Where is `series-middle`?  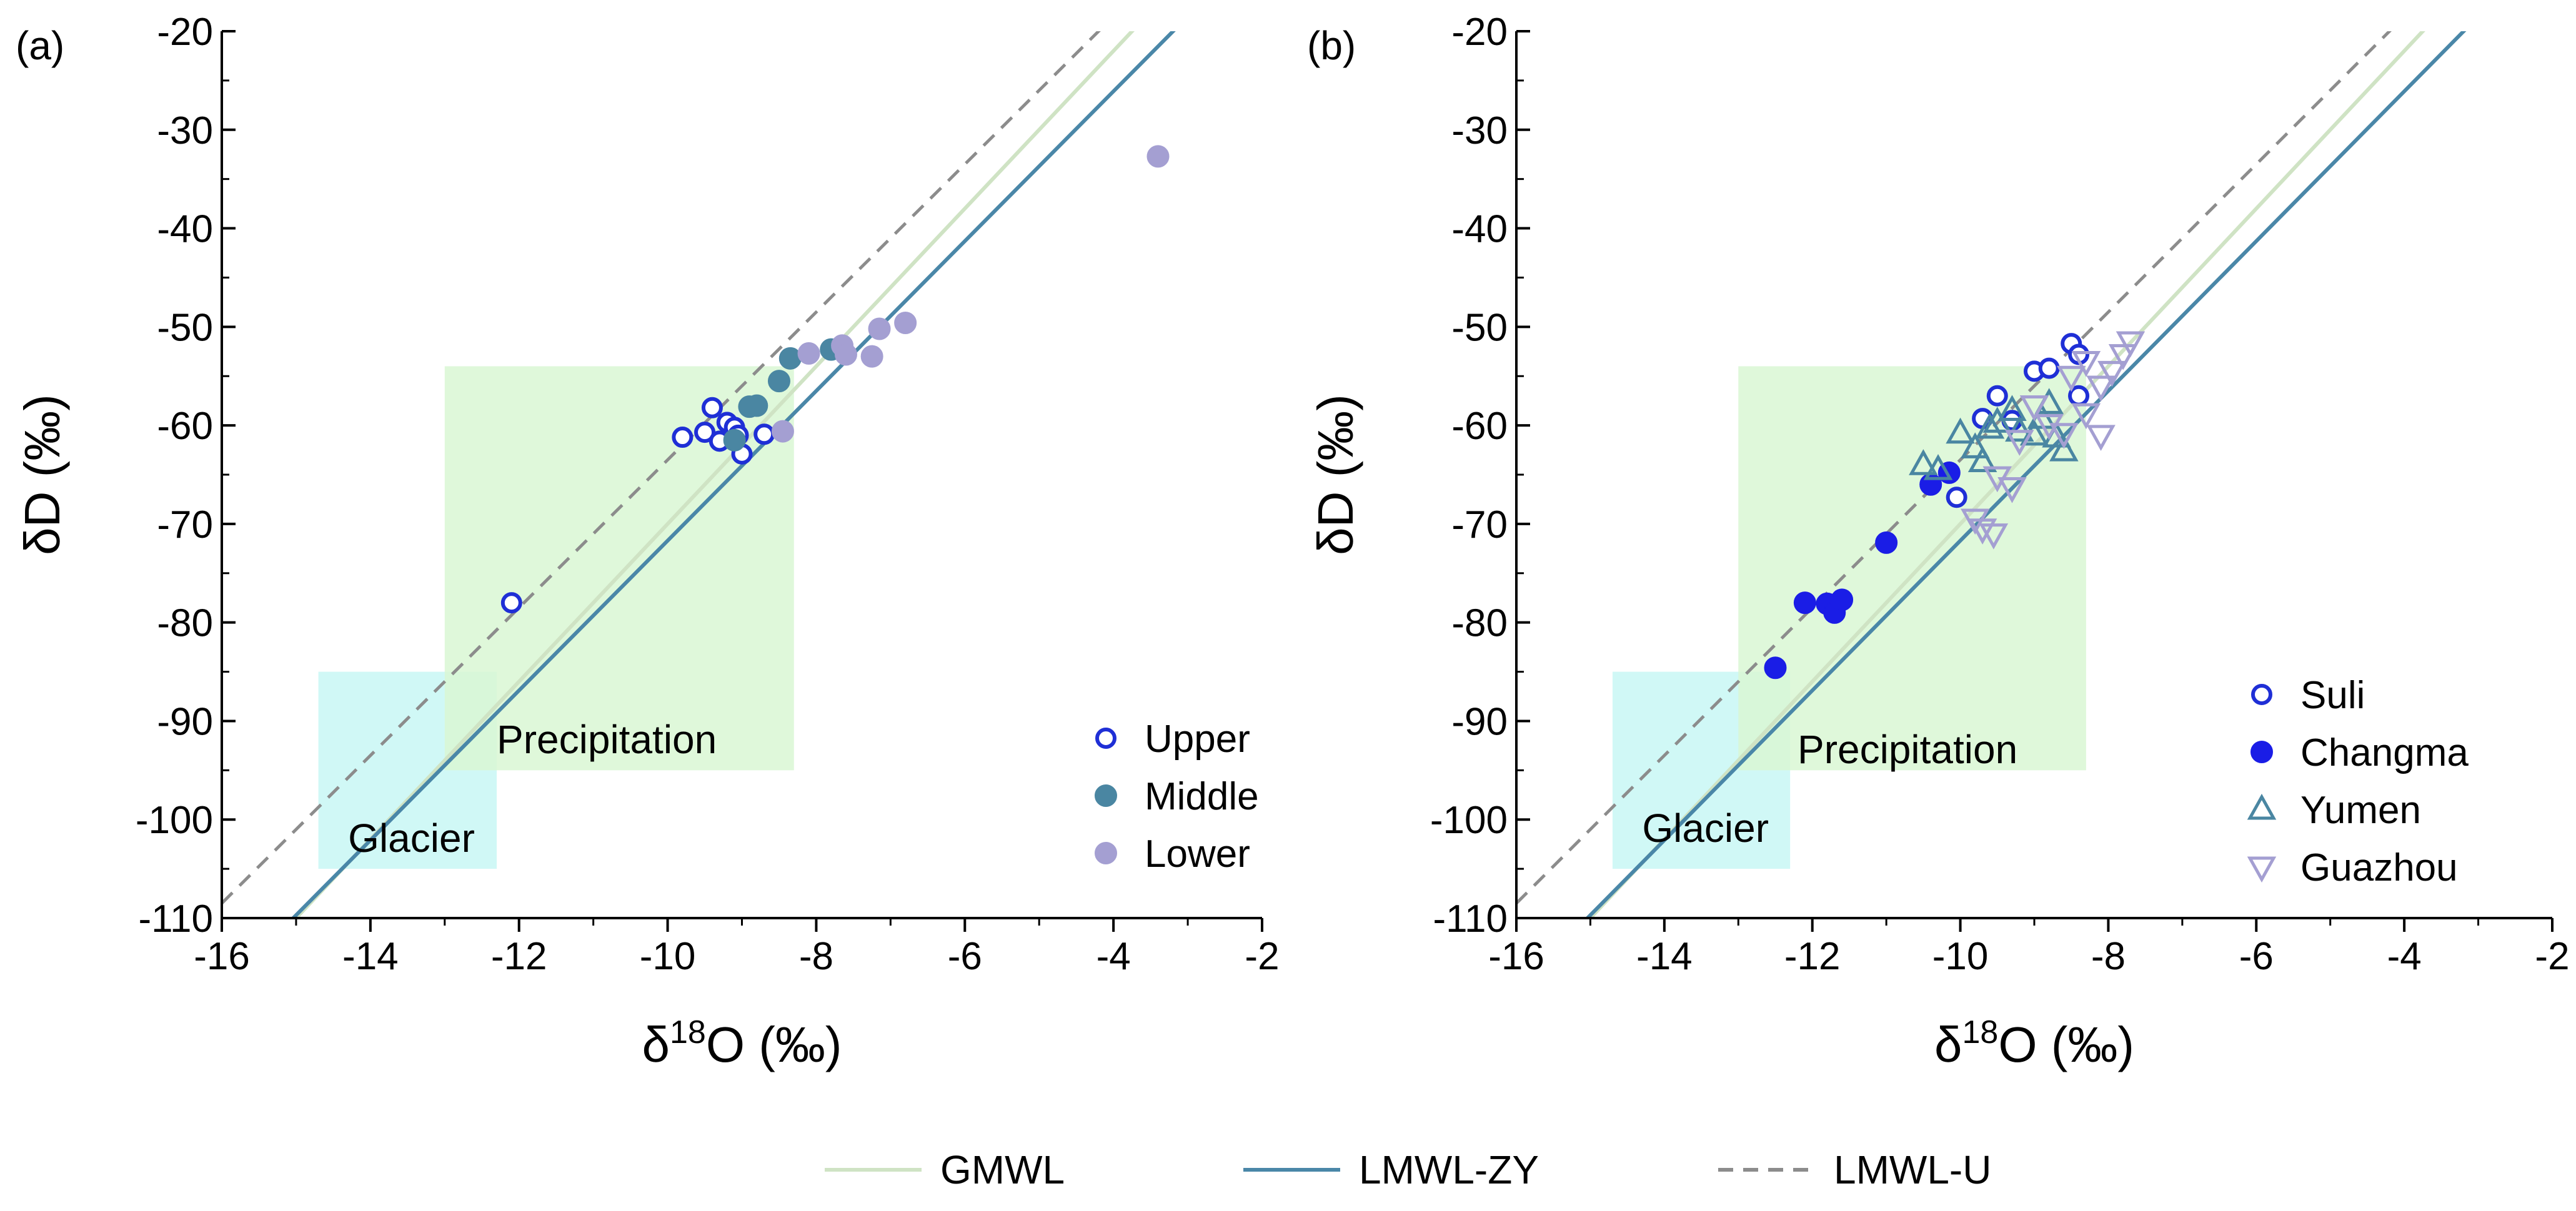 series-middle is located at coordinates (783, 395).